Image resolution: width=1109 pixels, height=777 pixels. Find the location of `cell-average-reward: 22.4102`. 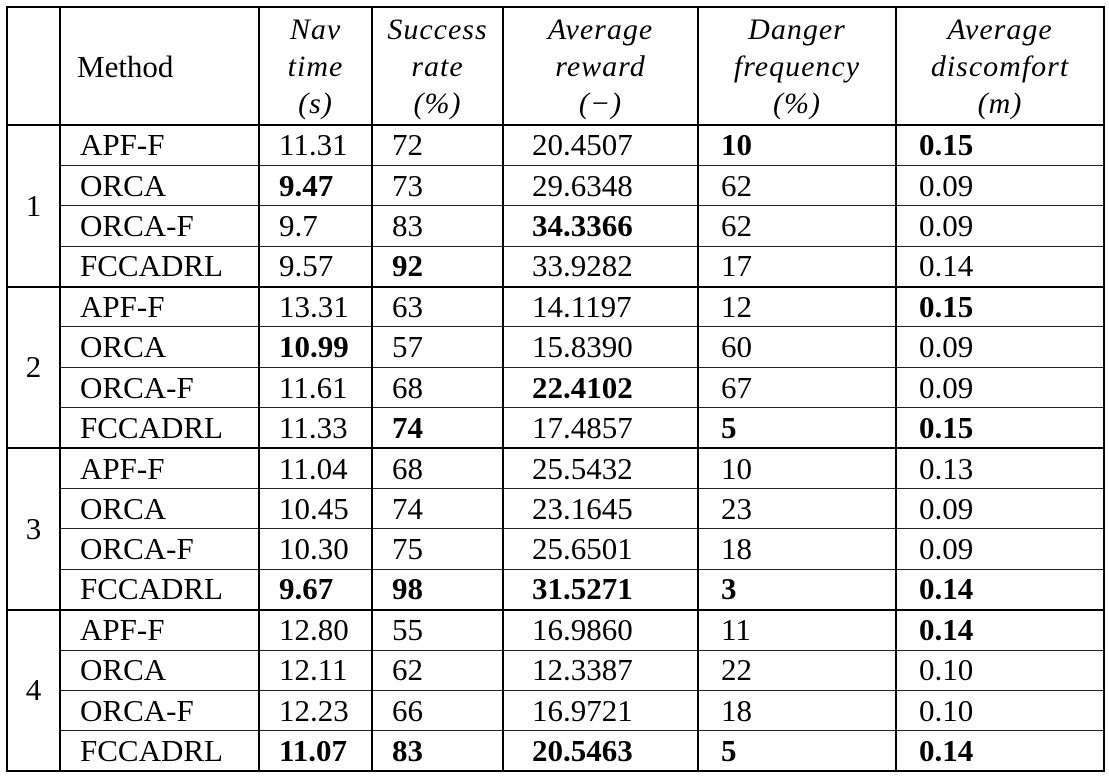

cell-average-reward: 22.4102 is located at coordinates (600, 388).